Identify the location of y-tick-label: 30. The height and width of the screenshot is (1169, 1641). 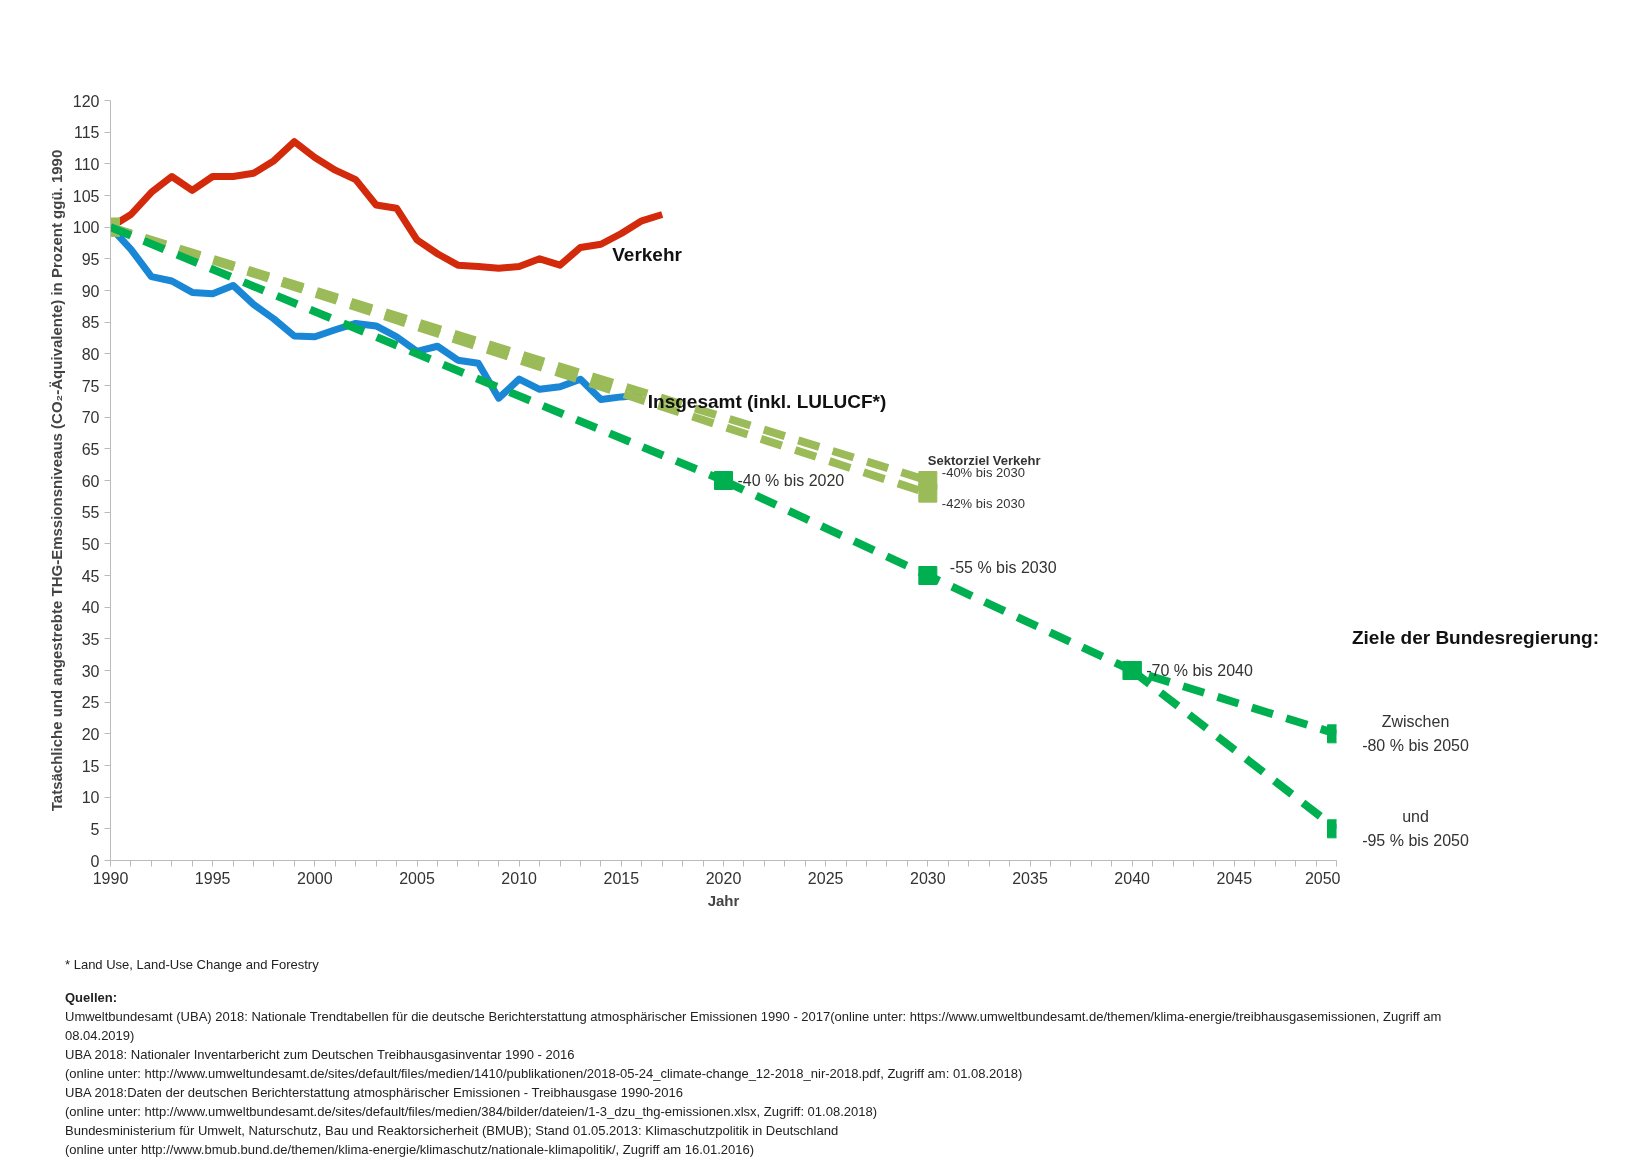
(90, 671).